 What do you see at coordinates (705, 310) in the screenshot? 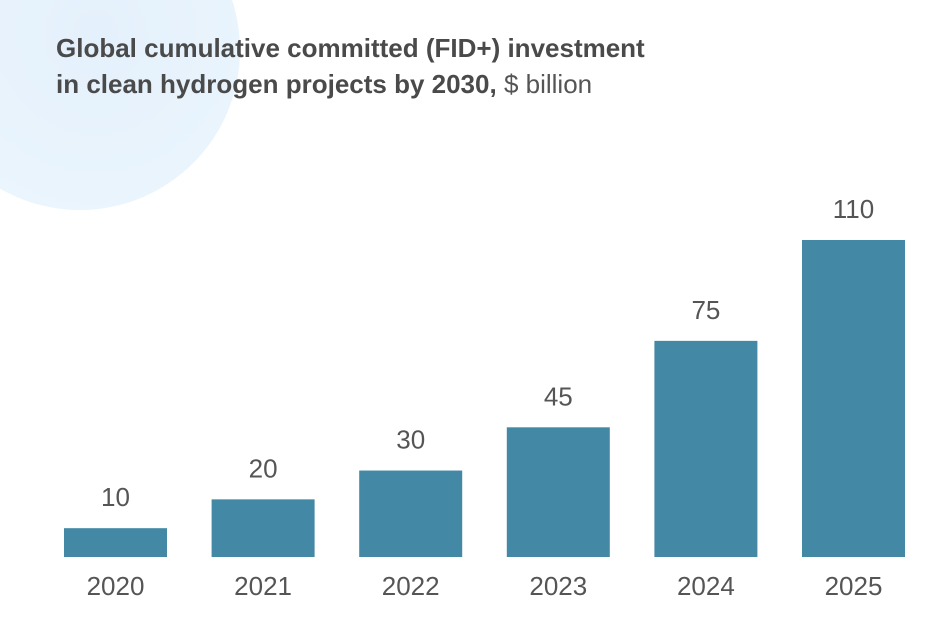
I see `value-label-2024: 75` at bounding box center [705, 310].